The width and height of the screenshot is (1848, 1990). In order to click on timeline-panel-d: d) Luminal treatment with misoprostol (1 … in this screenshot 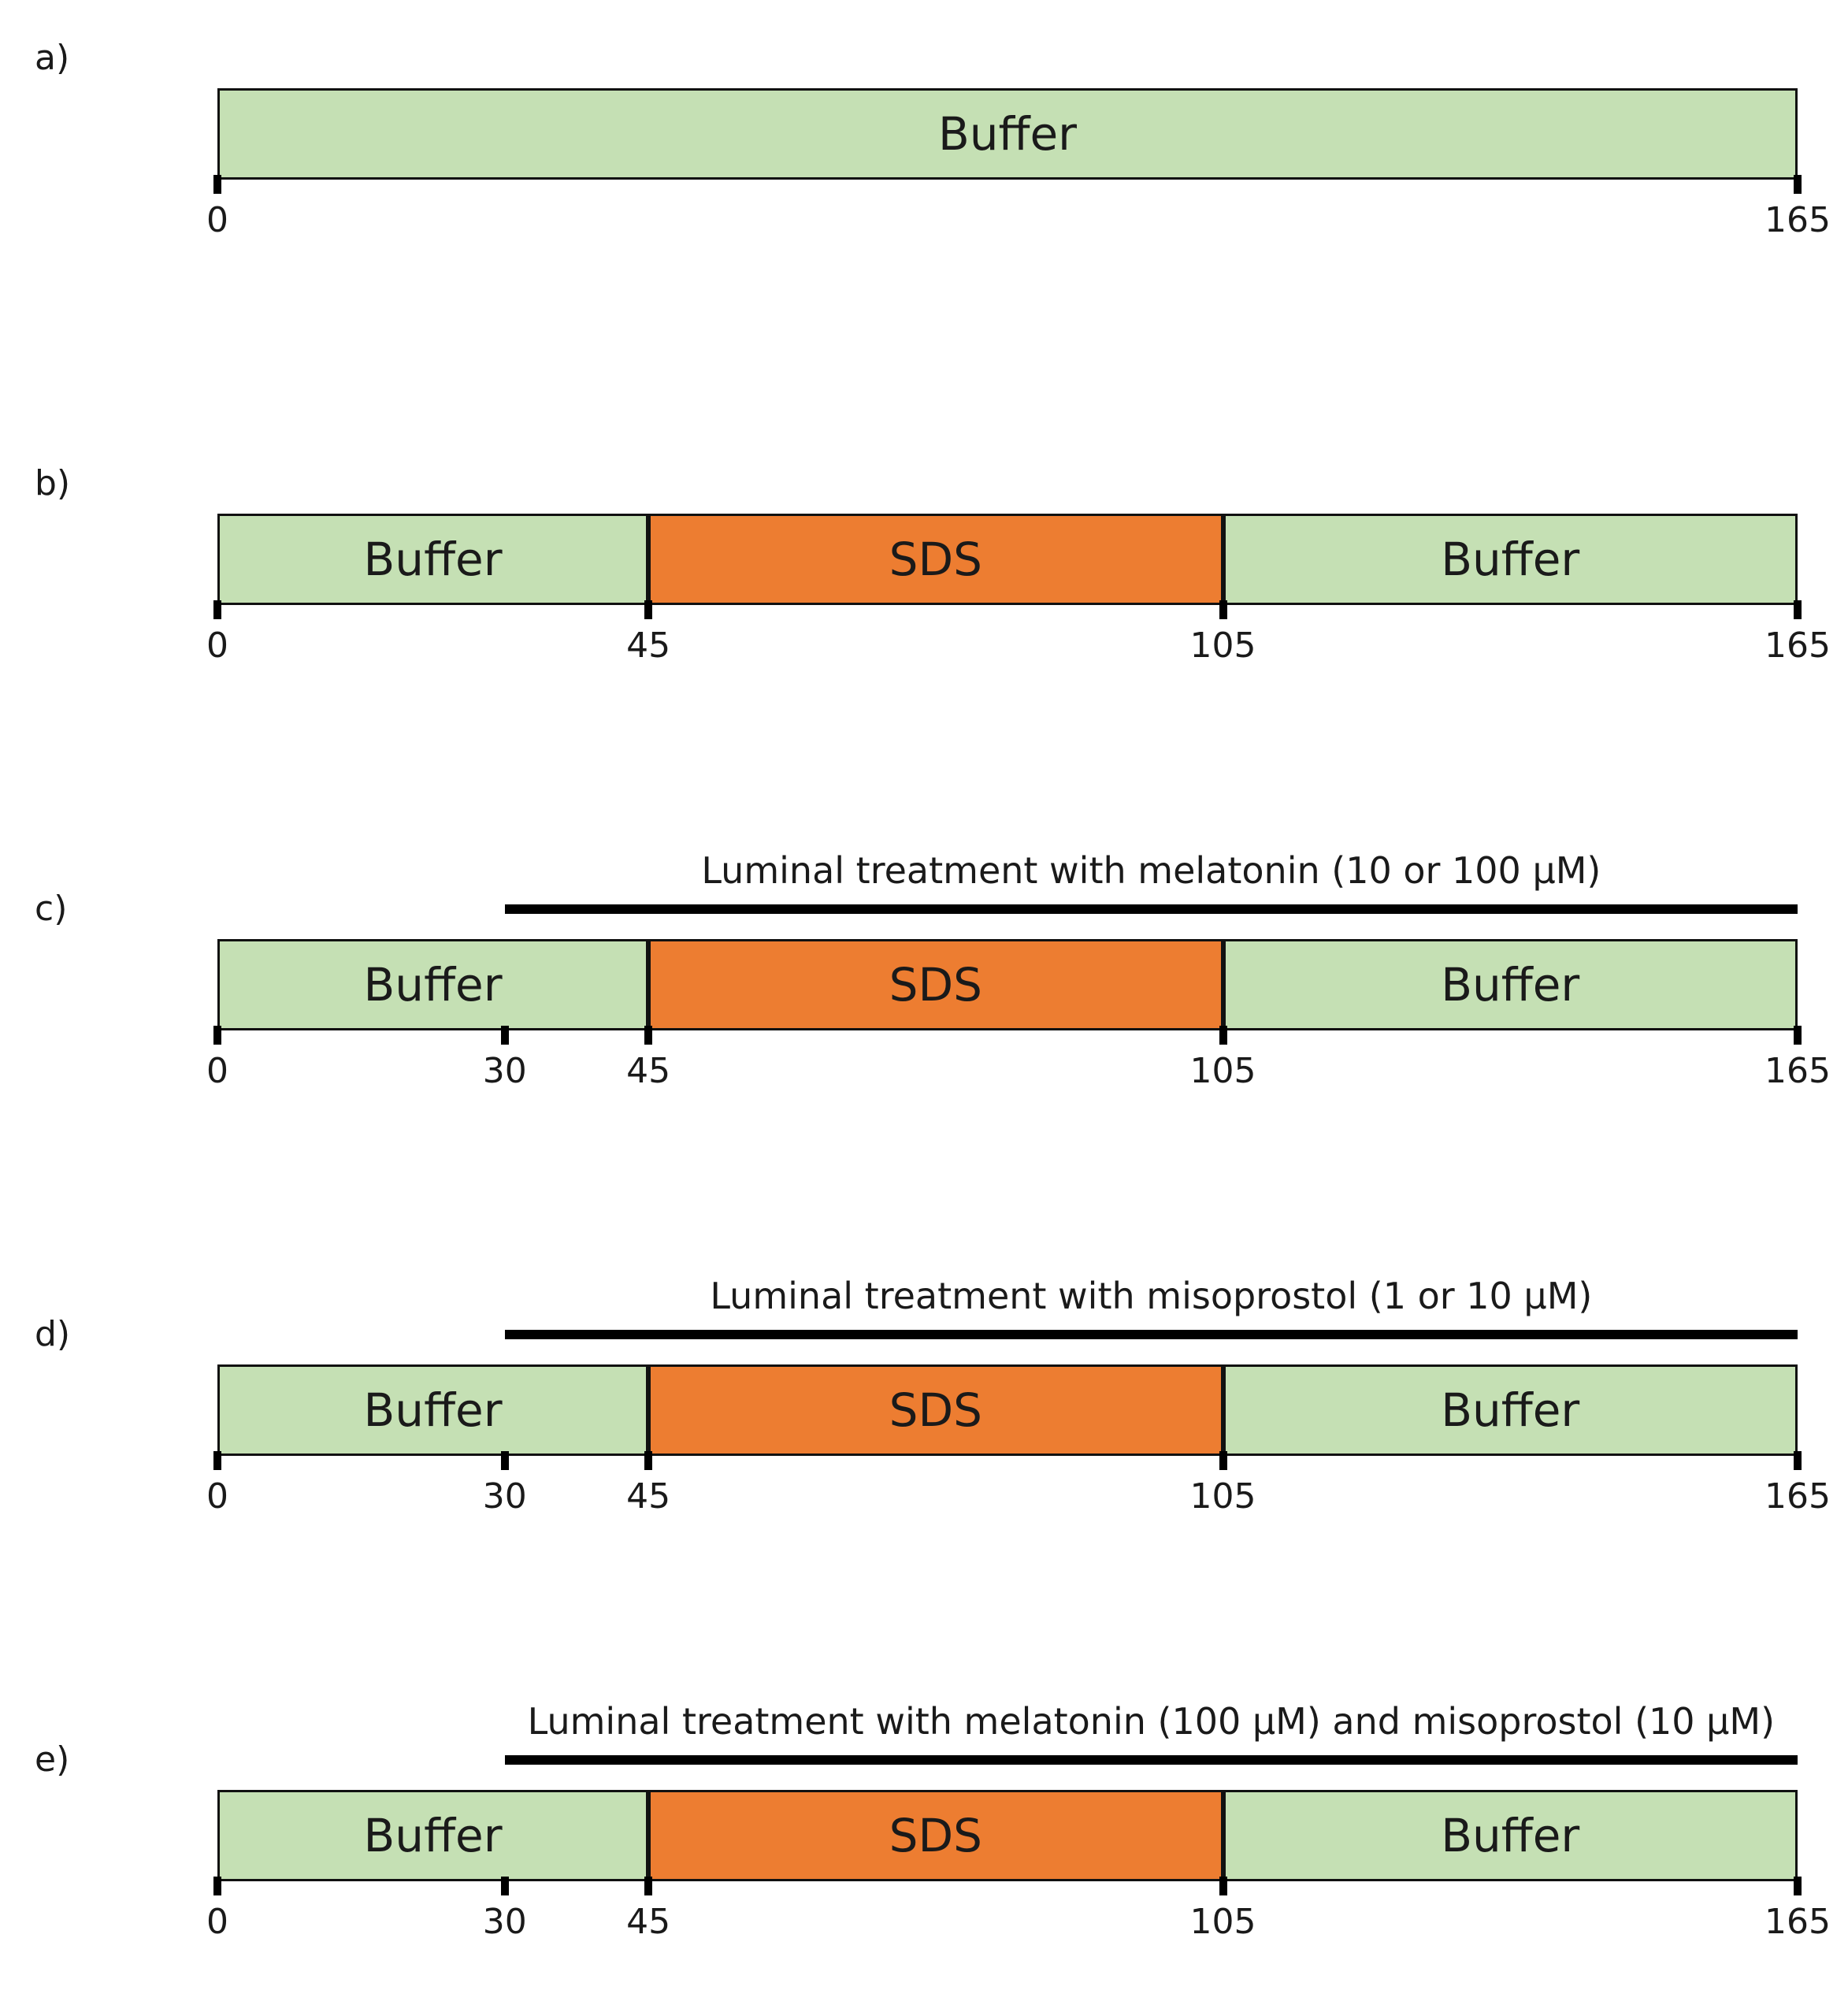, I will do `click(924, 1411)`.